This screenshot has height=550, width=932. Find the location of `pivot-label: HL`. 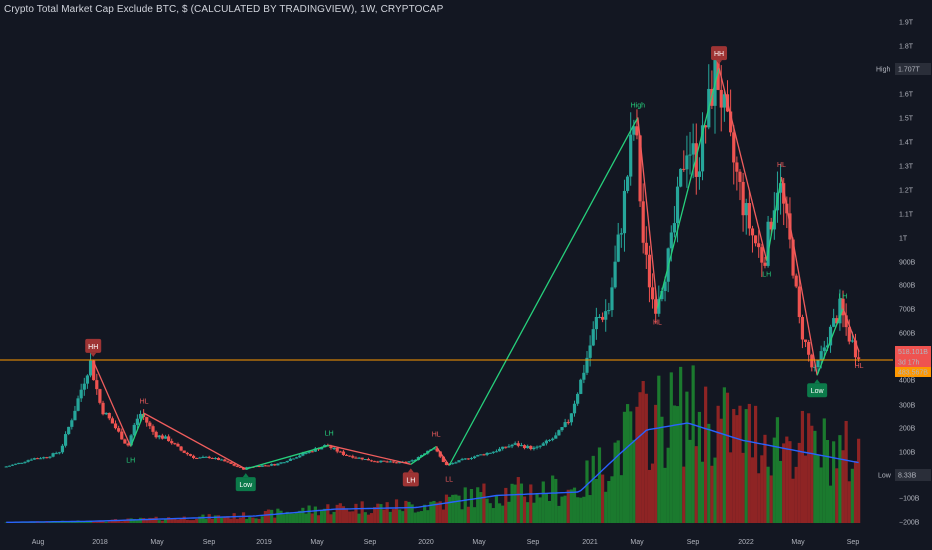

pivot-label: HL is located at coordinates (781, 165).